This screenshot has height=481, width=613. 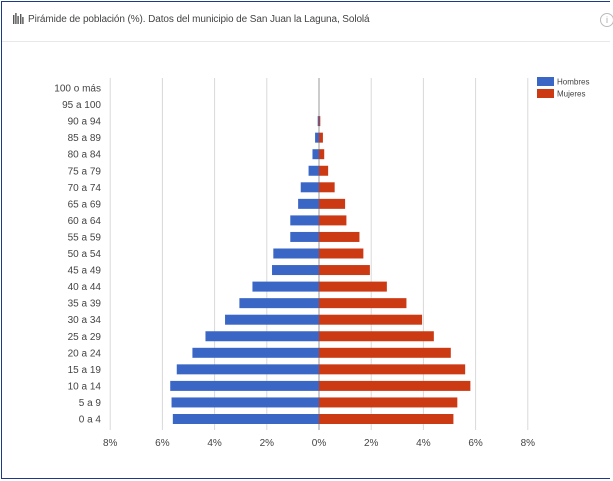 What do you see at coordinates (571, 94) in the screenshot?
I see `legend-label: Mujeres` at bounding box center [571, 94].